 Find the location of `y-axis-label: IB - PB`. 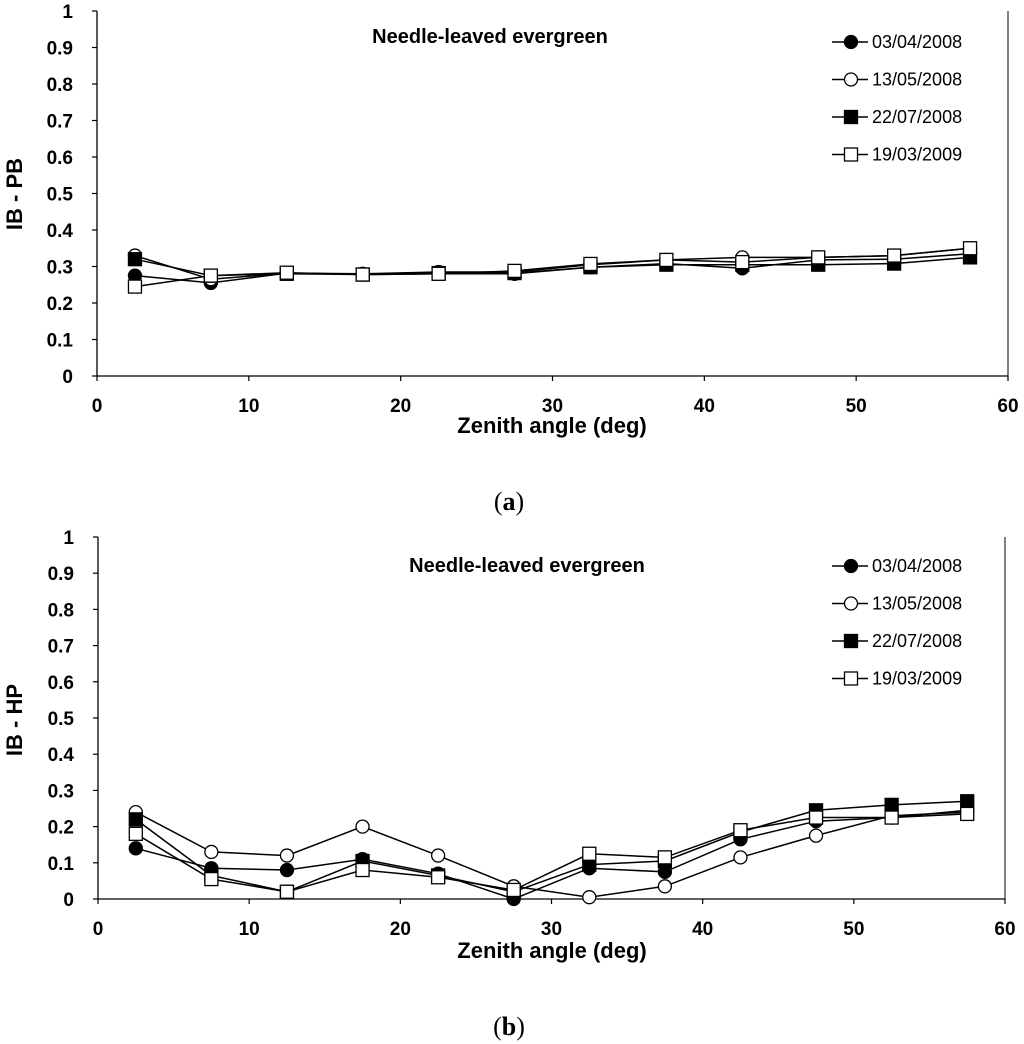

y-axis-label: IB - PB is located at coordinates (14, 194).